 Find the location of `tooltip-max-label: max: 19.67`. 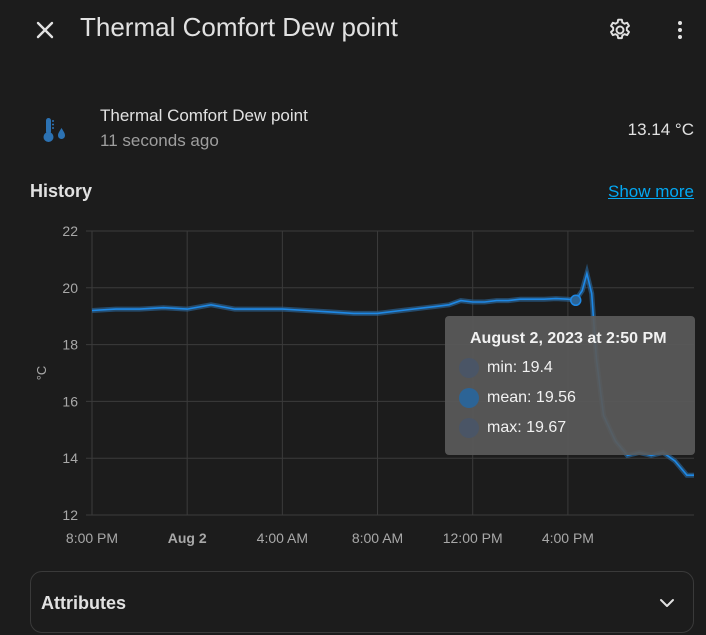

tooltip-max-label: max: 19.67 is located at coordinates (527, 427).